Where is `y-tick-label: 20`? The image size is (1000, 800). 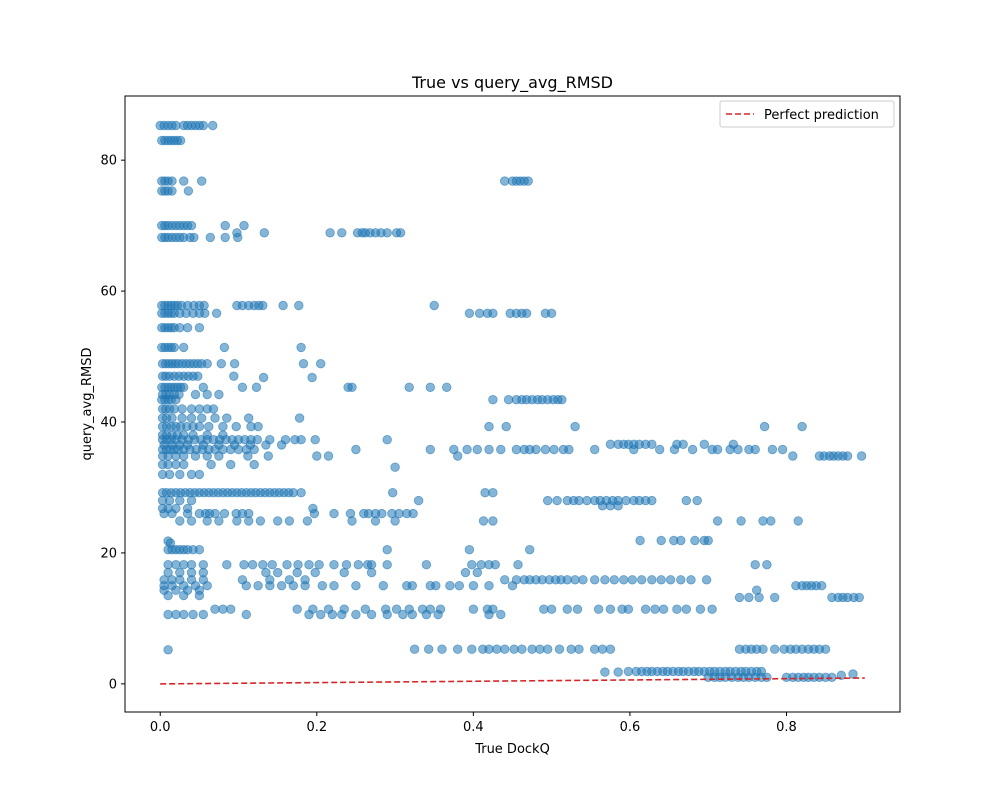
y-tick-label: 20 is located at coordinates (108, 553).